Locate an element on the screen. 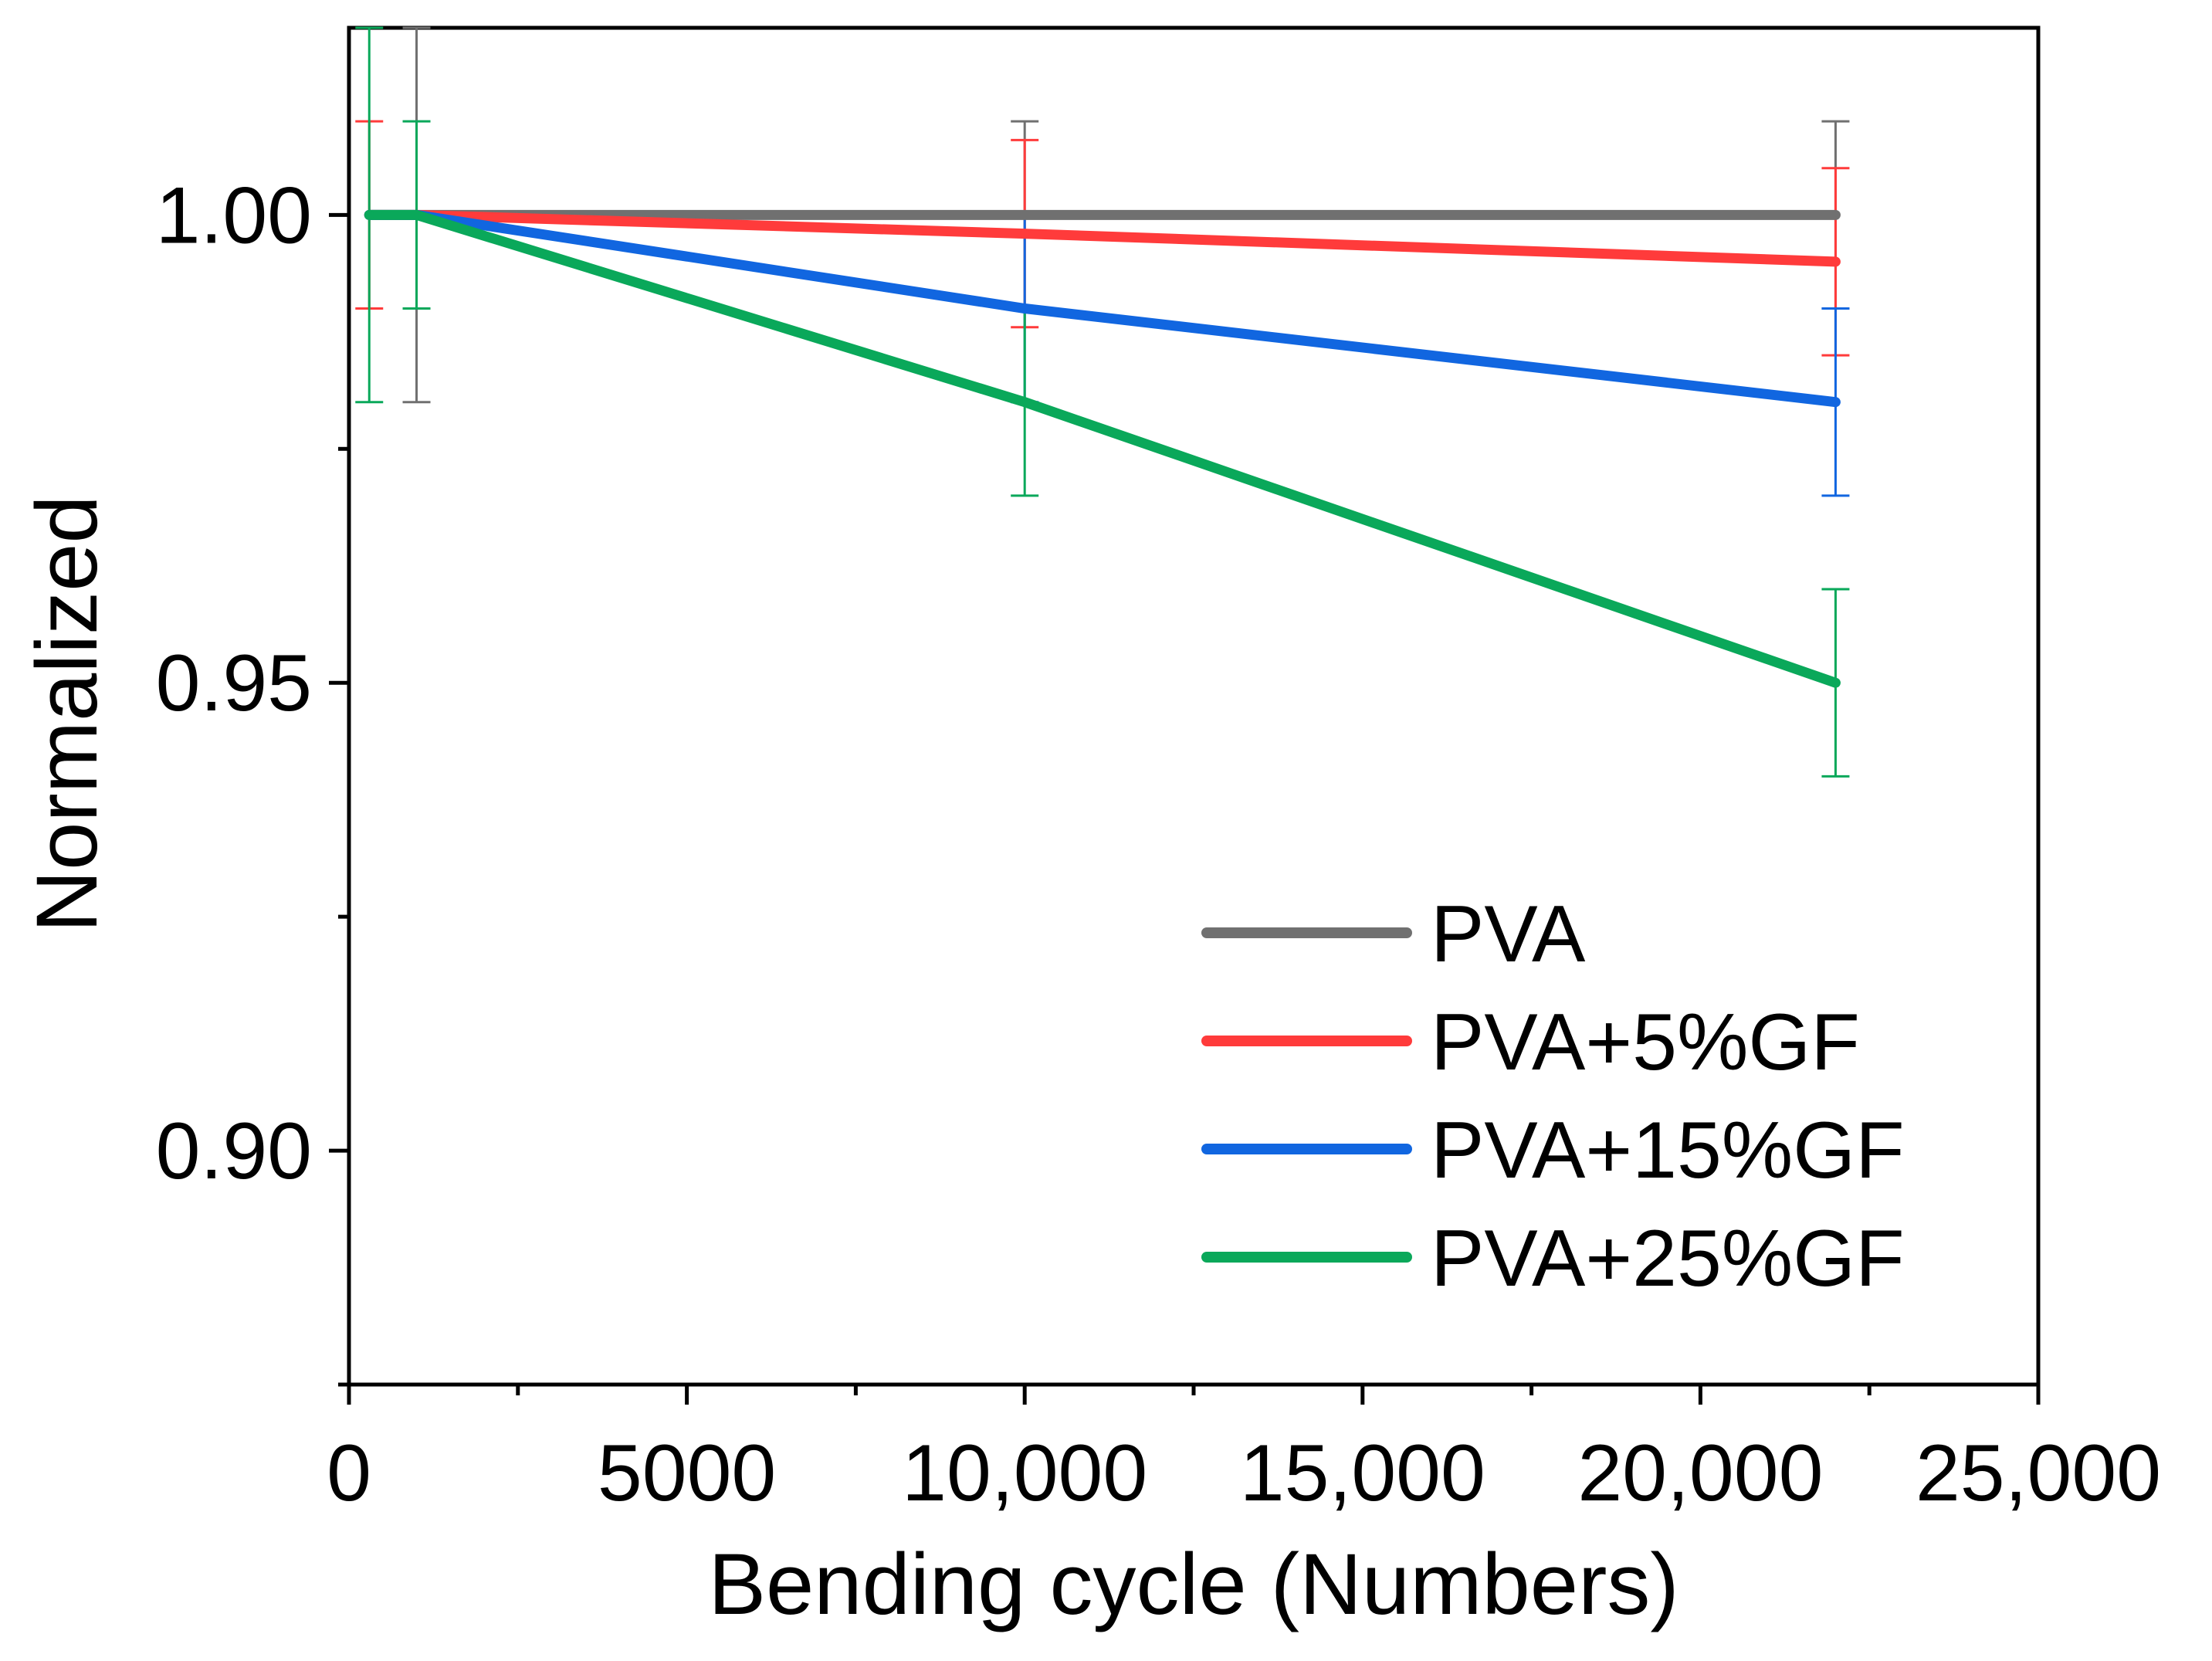 Image resolution: width=2212 pixels, height=1661 pixels. legend-label: PVA+5%GF is located at coordinates (1645, 1042).